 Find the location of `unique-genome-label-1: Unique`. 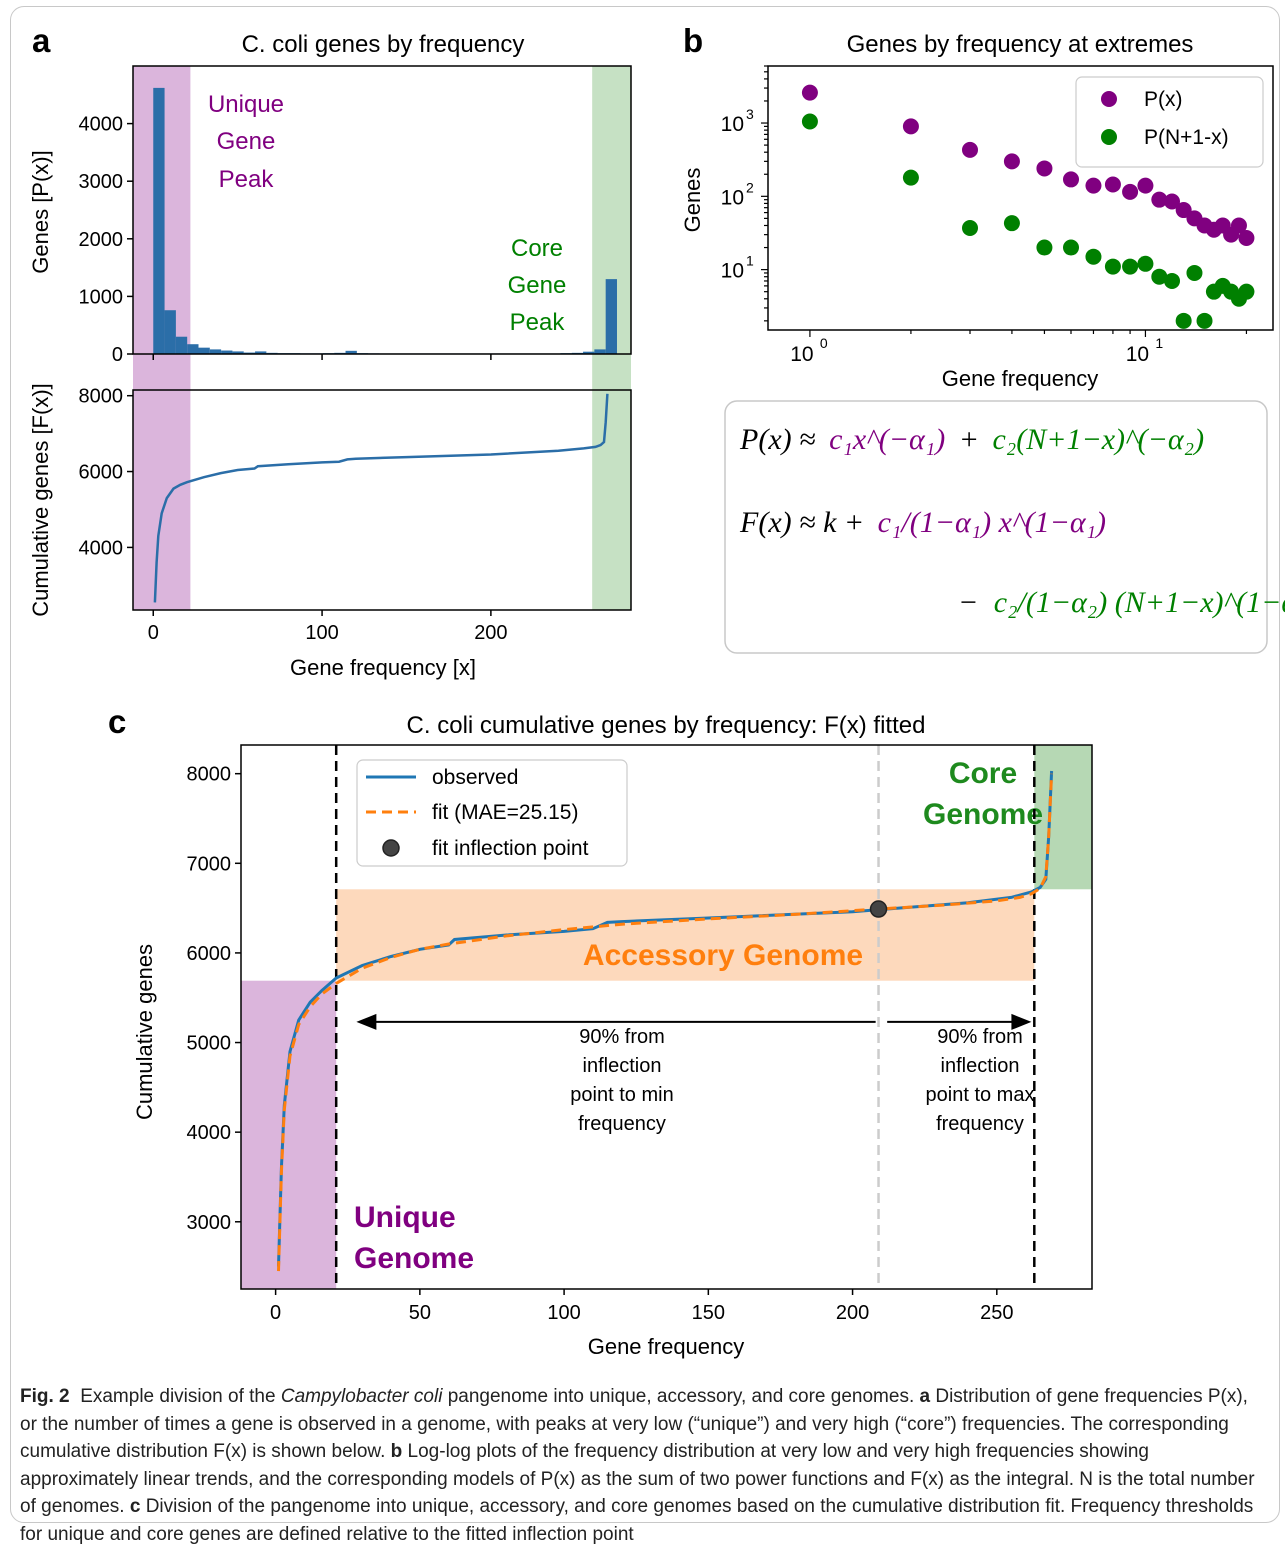

unique-genome-label-1: Unique is located at coordinates (405, 1217).